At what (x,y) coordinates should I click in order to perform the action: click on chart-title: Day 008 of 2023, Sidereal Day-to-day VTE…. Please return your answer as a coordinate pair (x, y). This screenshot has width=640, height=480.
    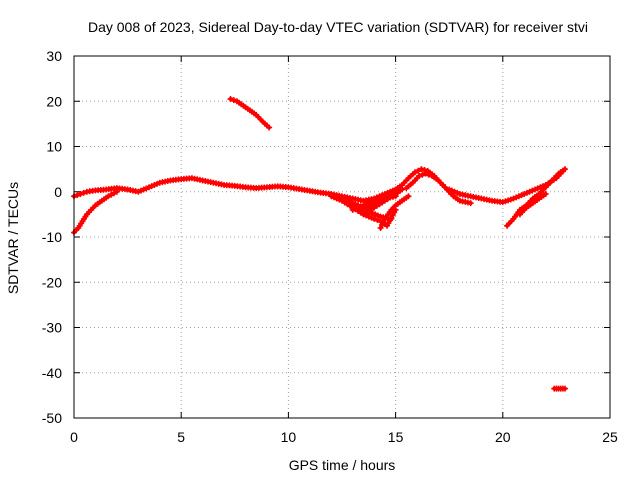
    Looking at the image, I should click on (338, 27).